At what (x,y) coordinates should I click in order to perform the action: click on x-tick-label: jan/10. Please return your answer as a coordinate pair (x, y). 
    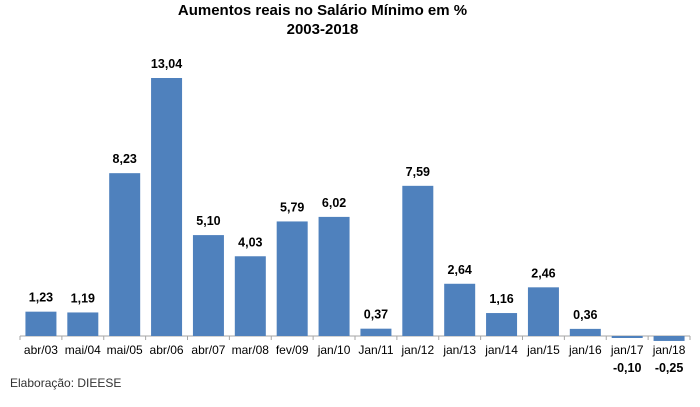
    Looking at the image, I should click on (334, 350).